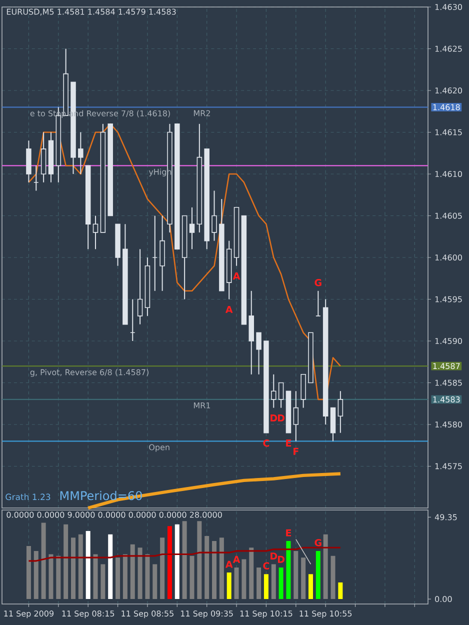  I want to click on y-tick-label: 1.4610, so click(448, 174).